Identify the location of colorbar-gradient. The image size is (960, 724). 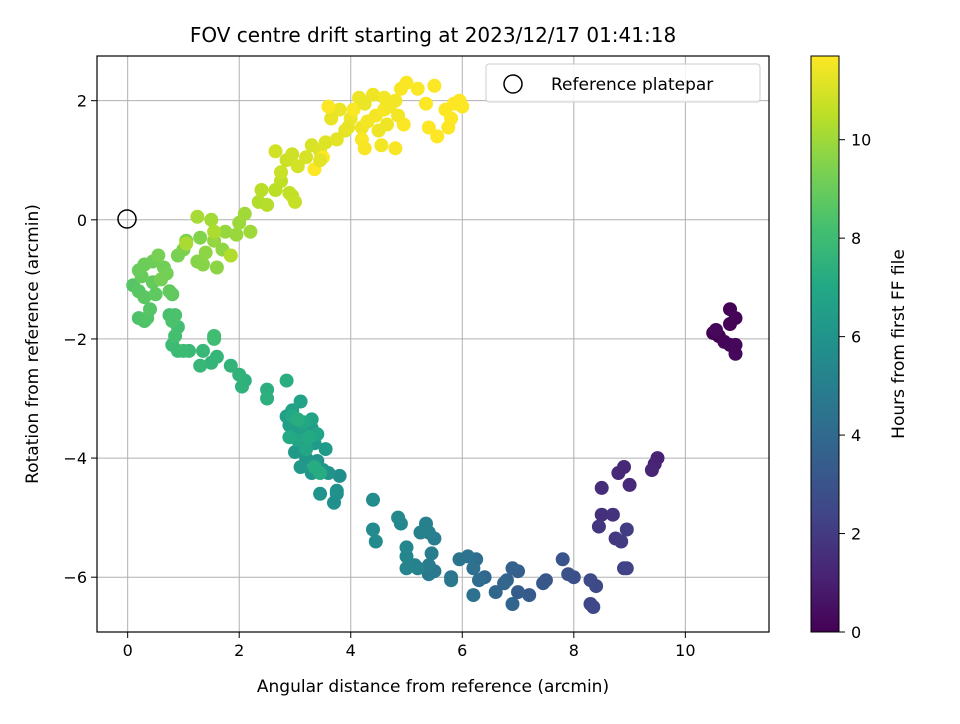
(825, 344).